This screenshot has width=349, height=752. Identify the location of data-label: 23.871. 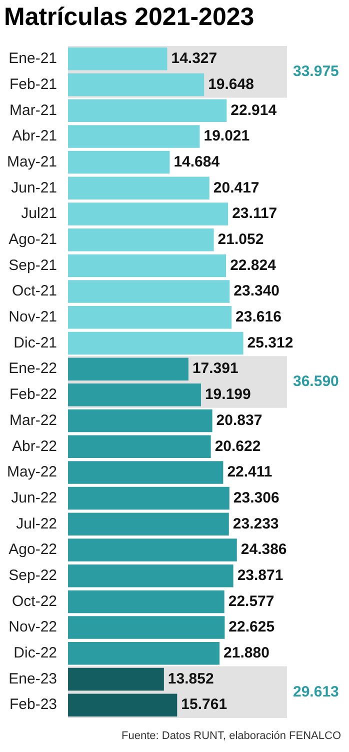
(260, 575).